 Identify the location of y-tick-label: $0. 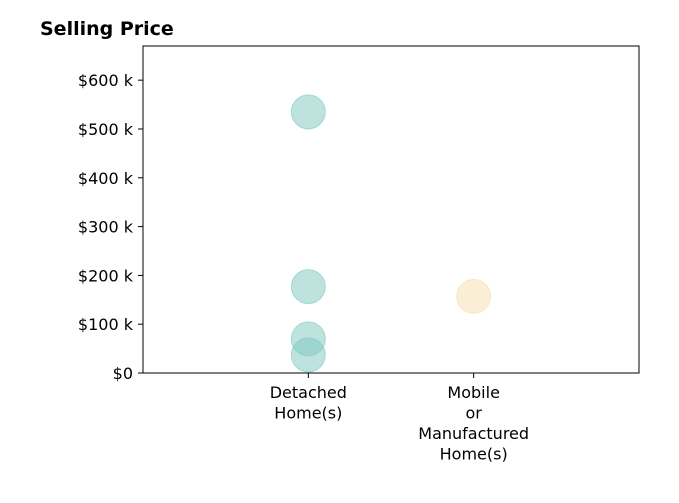
(123, 373).